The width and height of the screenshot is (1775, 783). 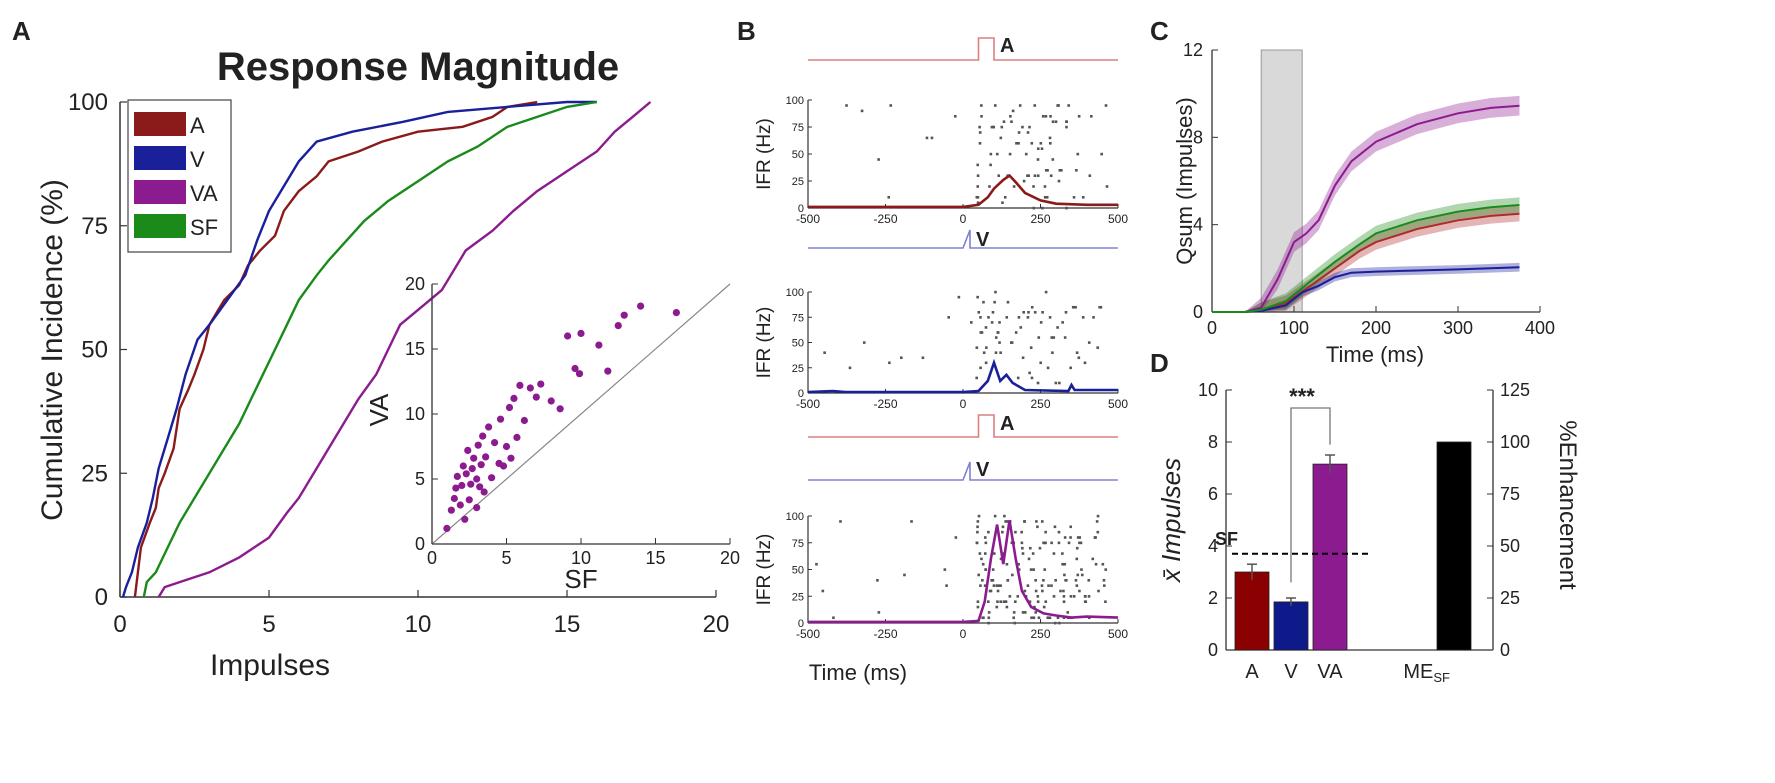 What do you see at coordinates (798, 571) in the screenshot?
I see `ifr-y-tick-label: 50` at bounding box center [798, 571].